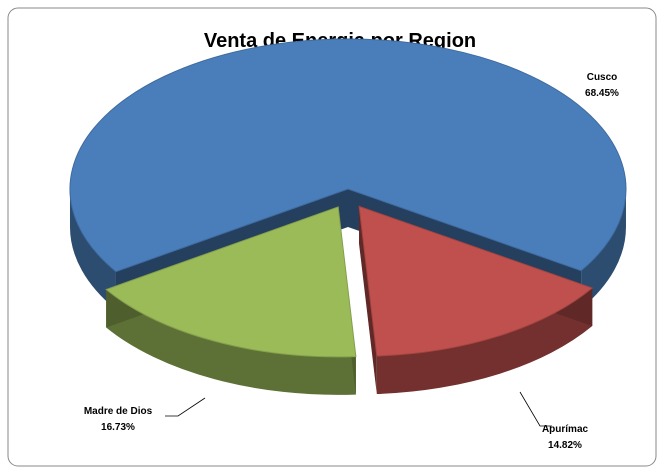 Image resolution: width=664 pixels, height=474 pixels. I want to click on slice-label: Cusco, so click(602, 77).